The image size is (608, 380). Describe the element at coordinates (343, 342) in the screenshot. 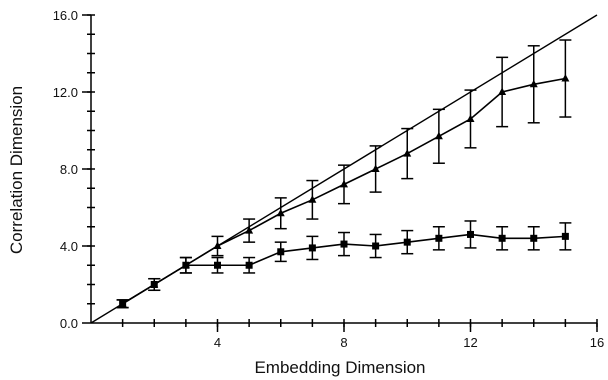

I see `x-tick-label: 8` at that location.